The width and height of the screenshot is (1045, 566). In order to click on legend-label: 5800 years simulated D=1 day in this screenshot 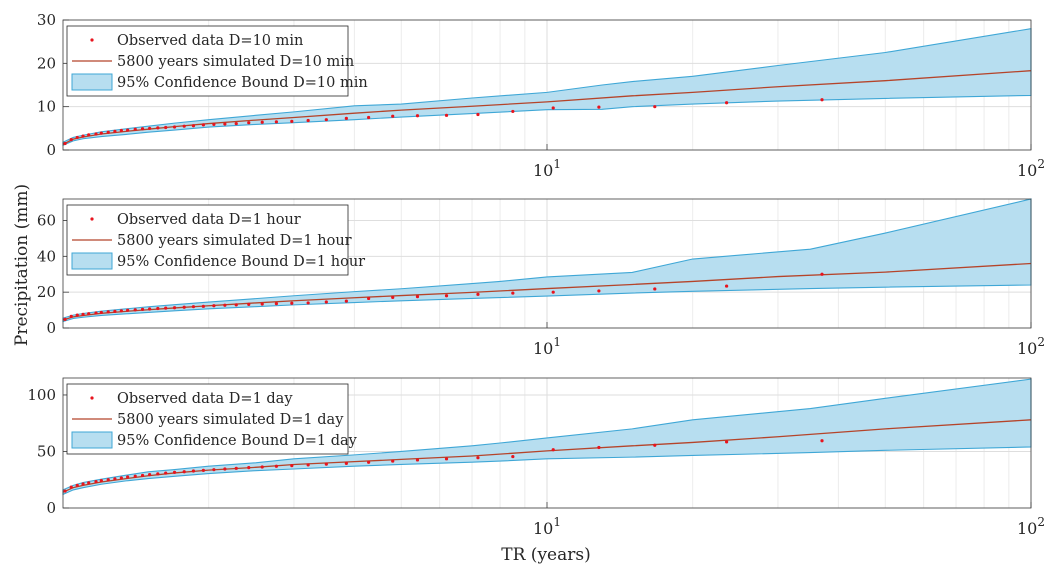, I will do `click(230, 420)`.